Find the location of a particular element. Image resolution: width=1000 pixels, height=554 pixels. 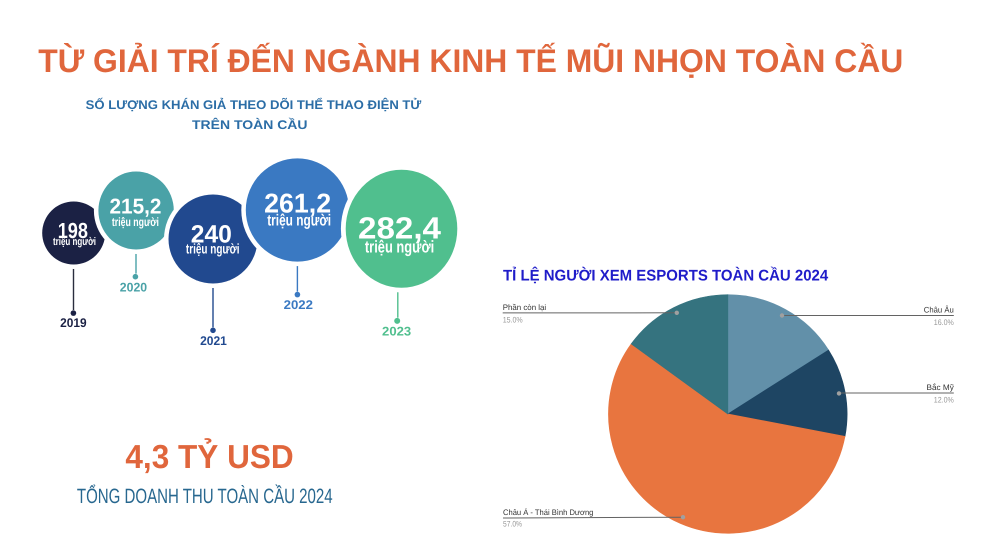

svg-text: TỔNG DOANH THU TOÀN CẦU 2024 is located at coordinates (205, 496).